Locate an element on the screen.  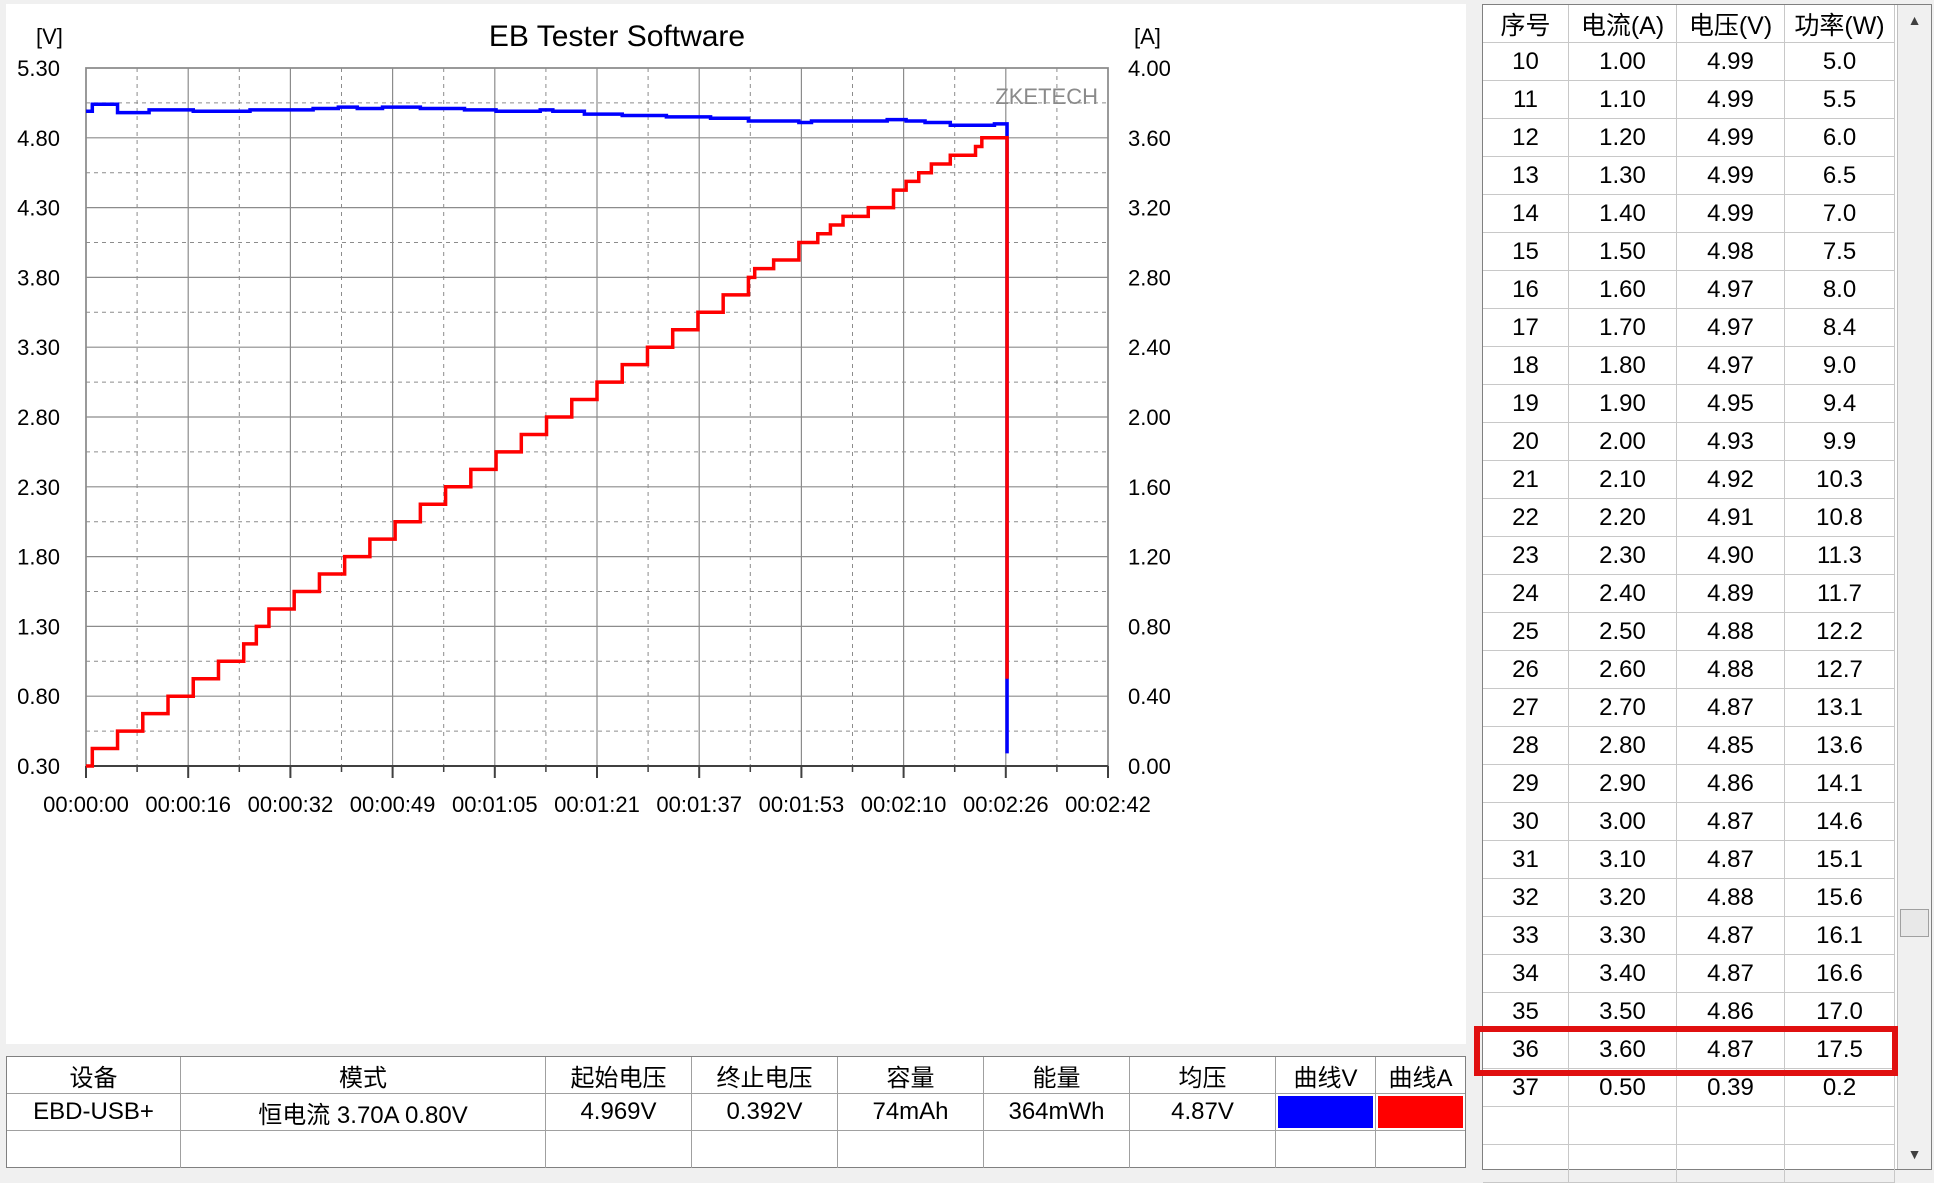
mode-value: 恒电流 3.70A 0.80V is located at coordinates (363, 1112).